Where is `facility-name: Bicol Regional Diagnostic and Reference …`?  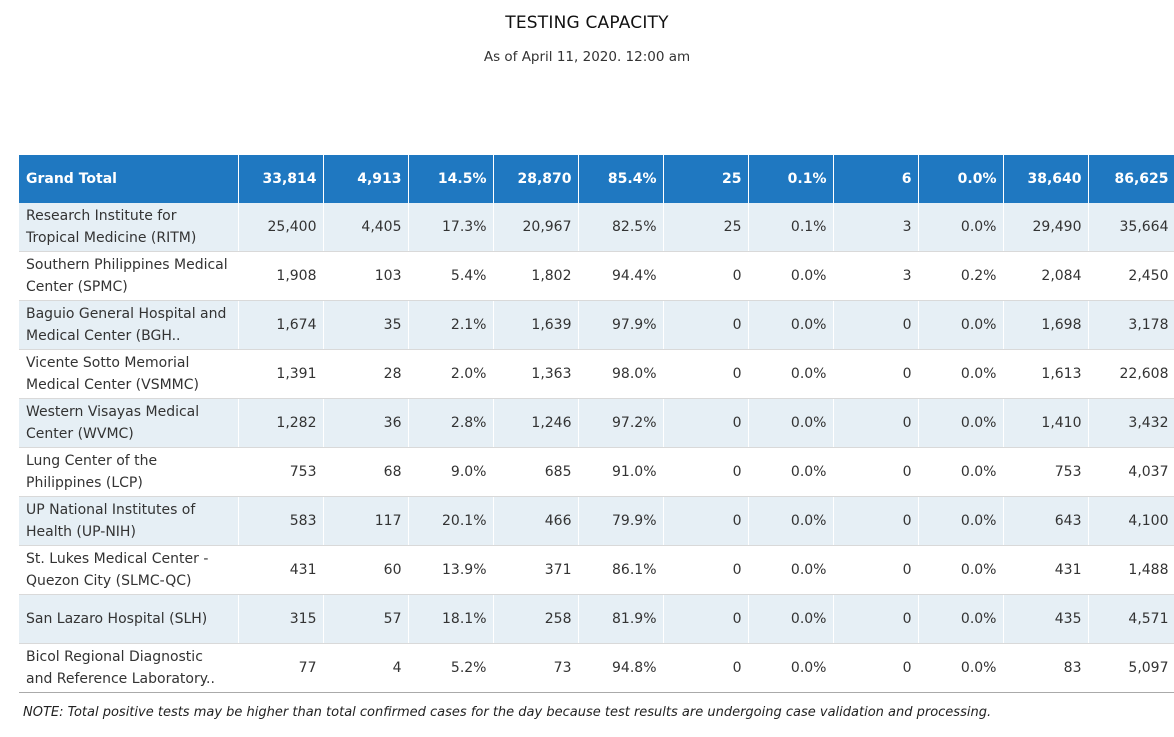 facility-name: Bicol Regional Diagnostic and Reference … is located at coordinates (129, 668).